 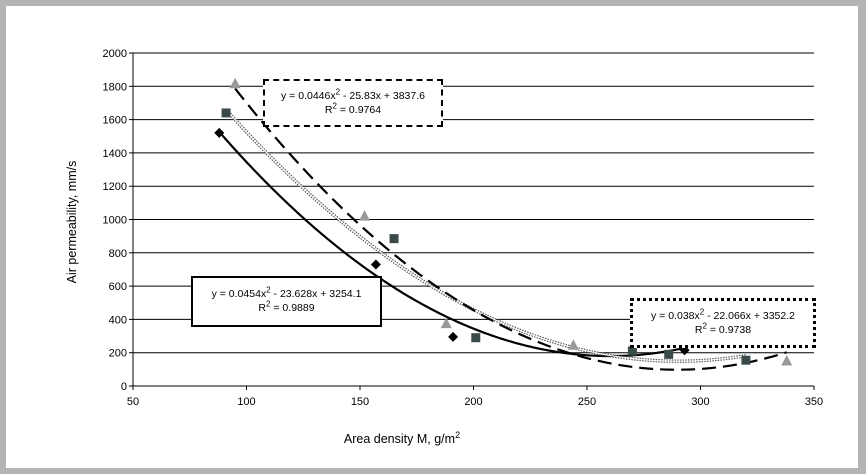 I want to click on equation-text: y = 0.0454x2 - 23.628x + 3254.1, so click(x=286, y=292).